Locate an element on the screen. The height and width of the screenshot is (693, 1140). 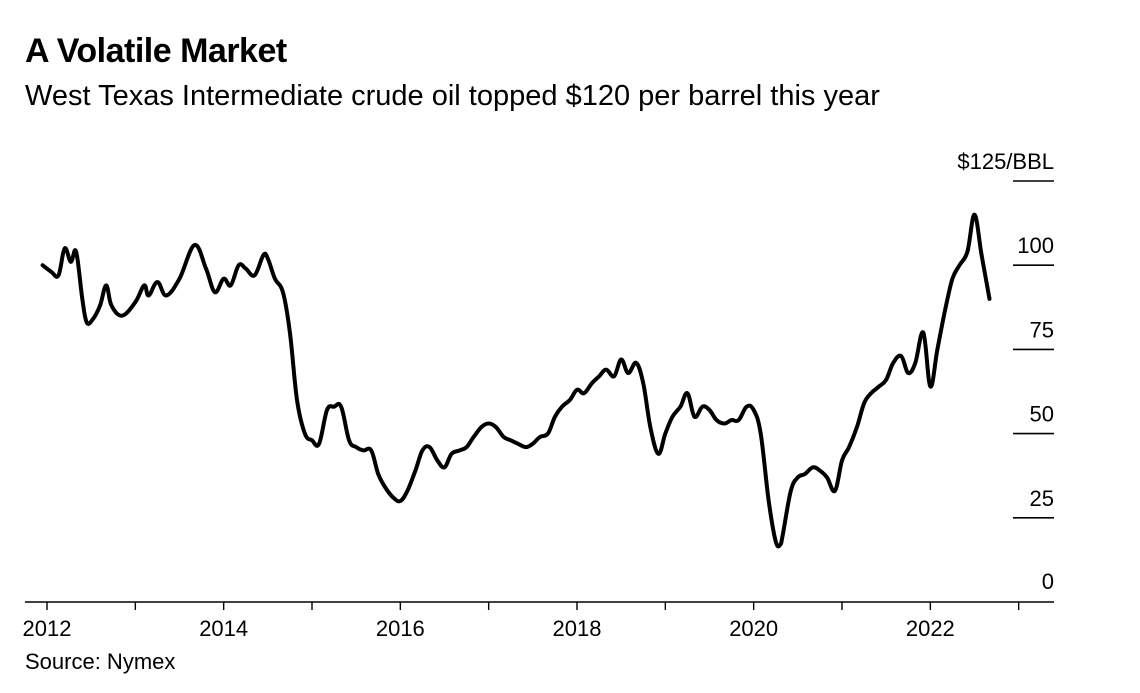
y-tick-label: 0 is located at coordinates (1048, 581).